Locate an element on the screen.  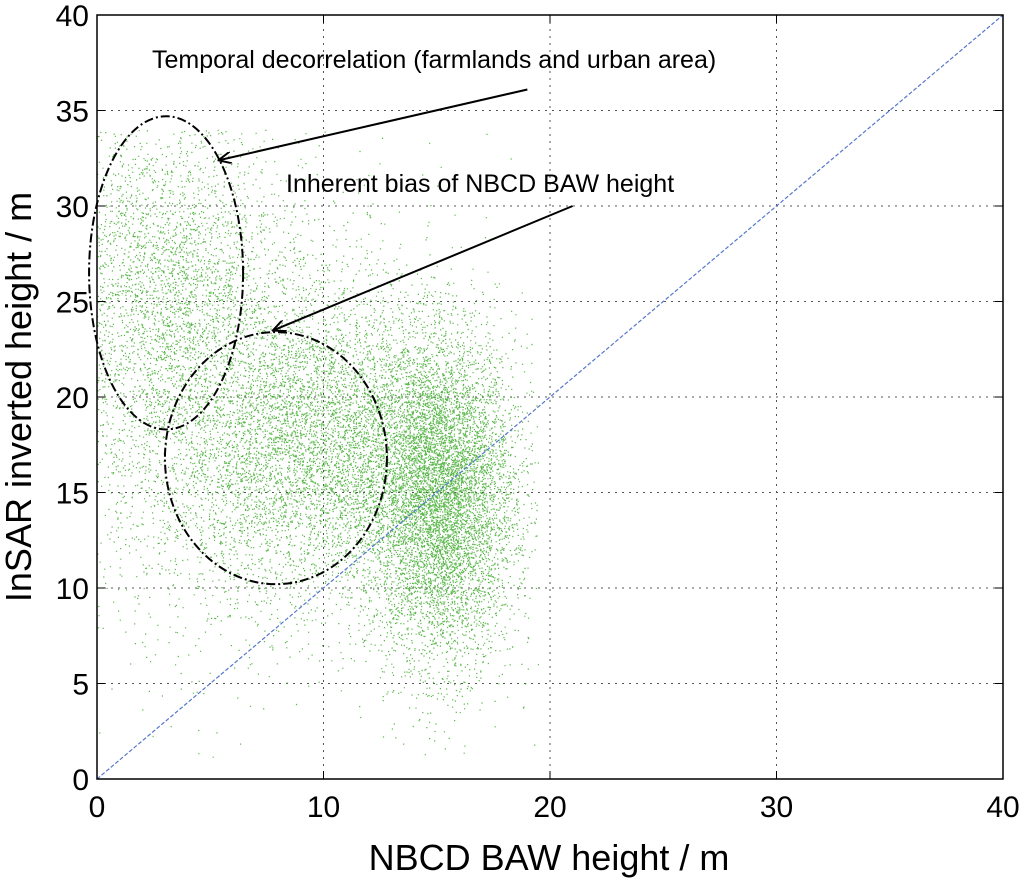
annotation-arrows is located at coordinates (396, 209).